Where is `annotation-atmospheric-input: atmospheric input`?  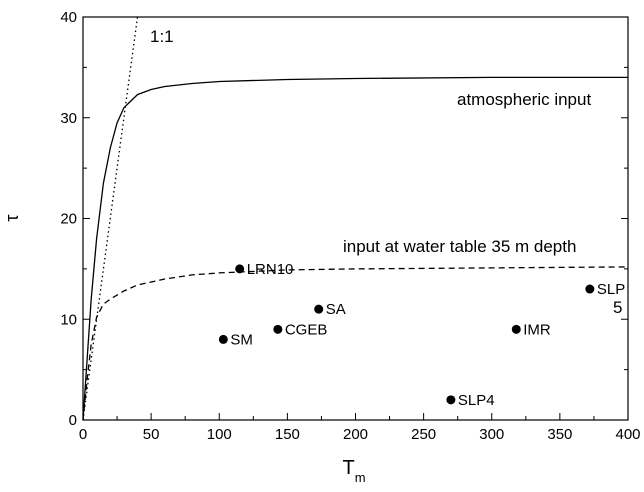 annotation-atmospheric-input: atmospheric input is located at coordinates (524, 99).